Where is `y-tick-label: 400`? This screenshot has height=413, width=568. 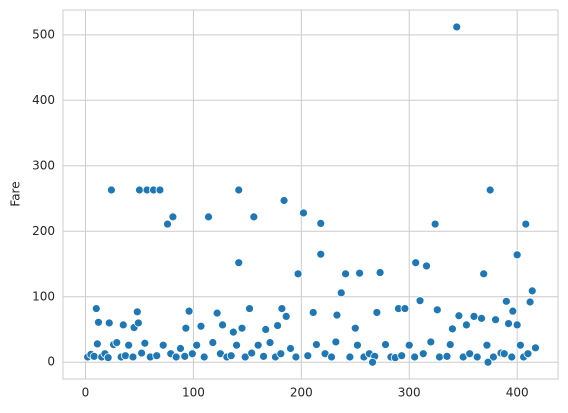
y-tick-label: 400 is located at coordinates (43, 100).